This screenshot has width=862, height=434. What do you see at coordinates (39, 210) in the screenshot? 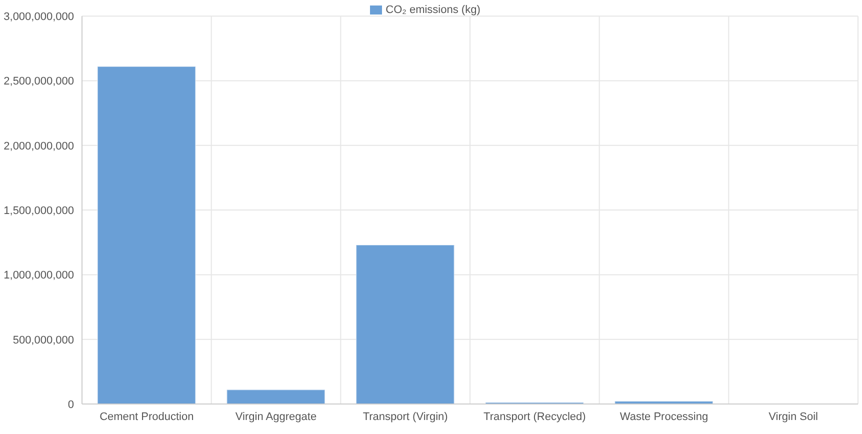
I see `y-tick-label: 1,500,000,000` at bounding box center [39, 210].